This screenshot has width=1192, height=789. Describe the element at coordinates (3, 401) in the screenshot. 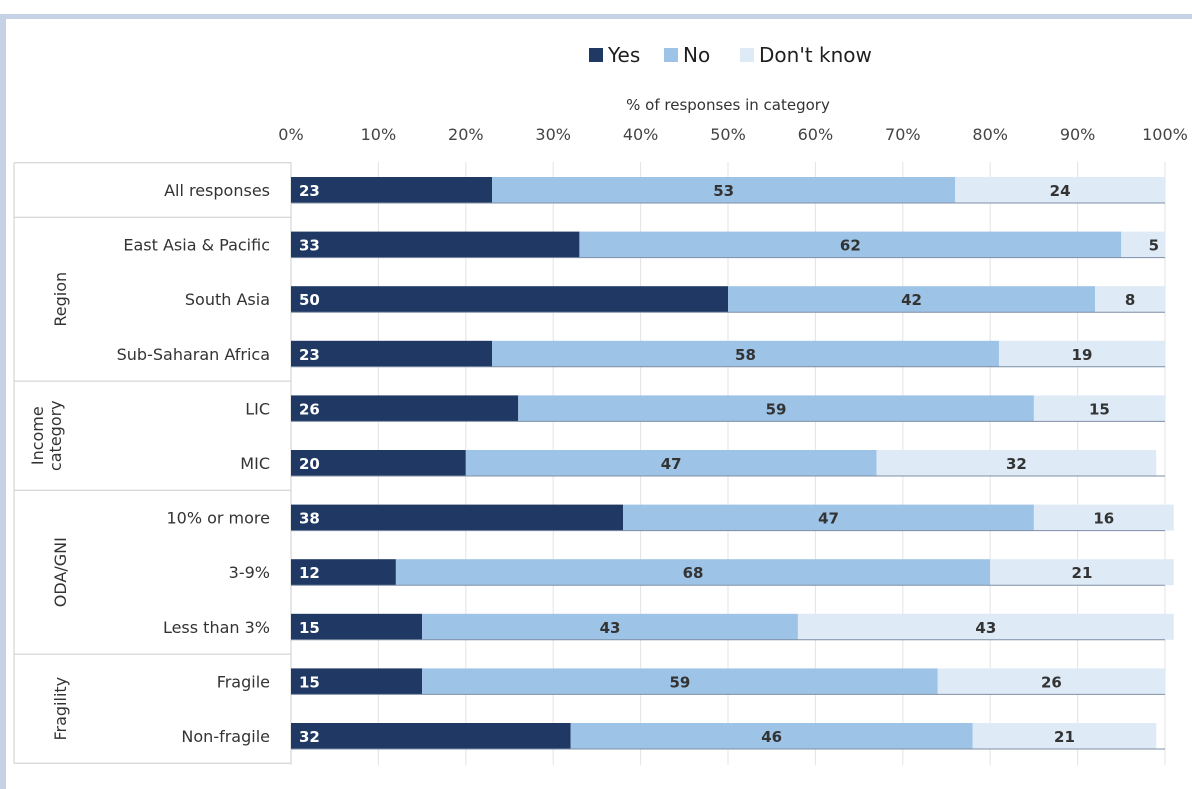

I see `frame-left-border` at that location.